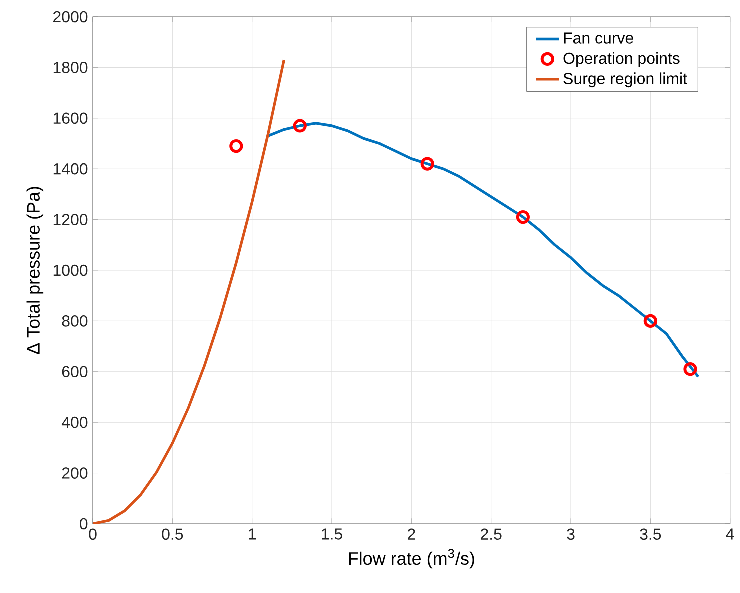 The width and height of the screenshot is (740, 593). Describe the element at coordinates (332, 534) in the screenshot. I see `x-tick-label: 1.5` at that location.